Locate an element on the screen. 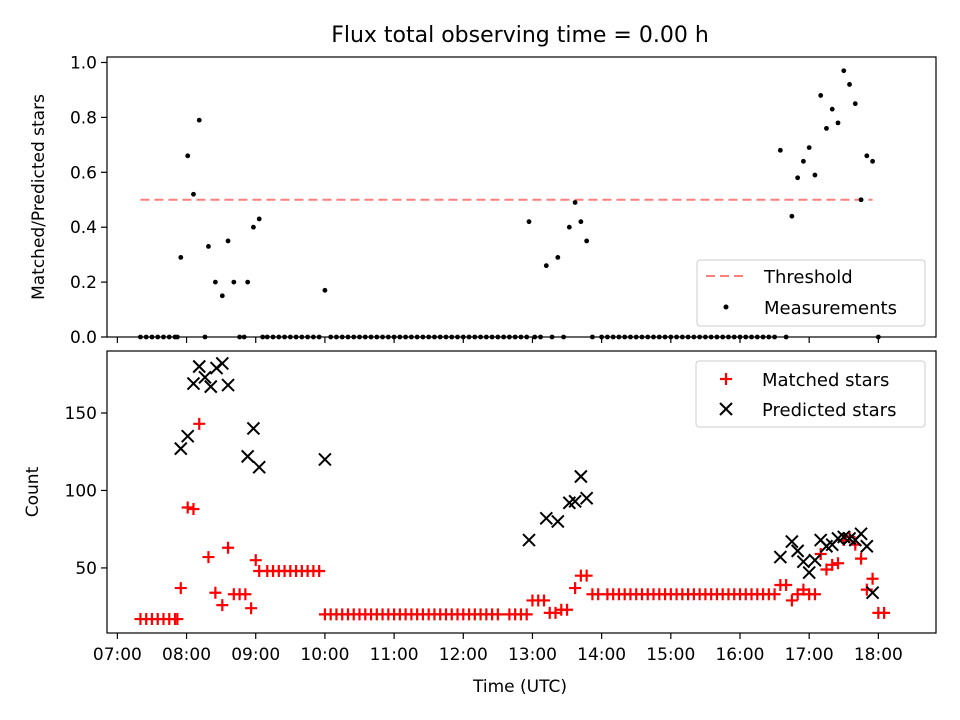 The width and height of the screenshot is (960, 720). count-x-tick-label: 08:00 is located at coordinates (186, 655).